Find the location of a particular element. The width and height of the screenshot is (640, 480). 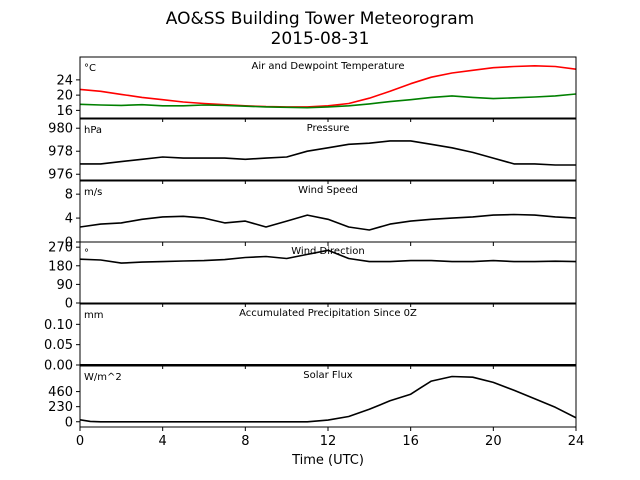

panel-2-title: Pressure is located at coordinates (328, 128).